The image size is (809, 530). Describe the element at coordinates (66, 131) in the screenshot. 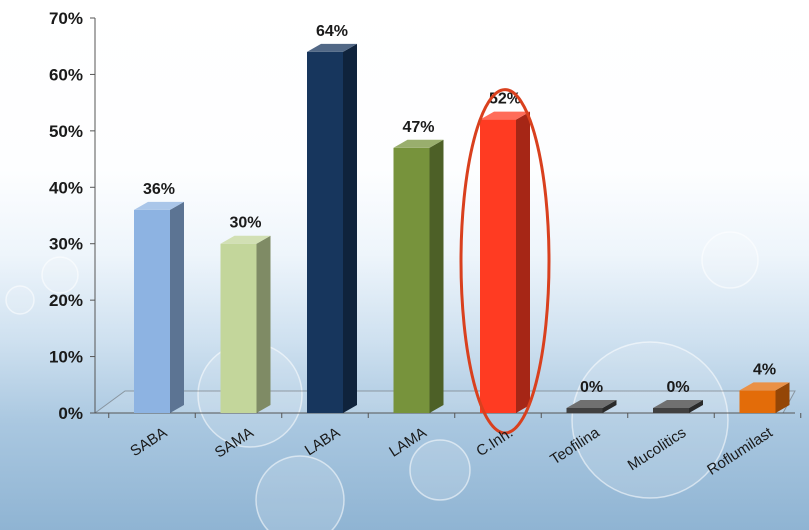

I see `y-tick-label: 50%` at that location.